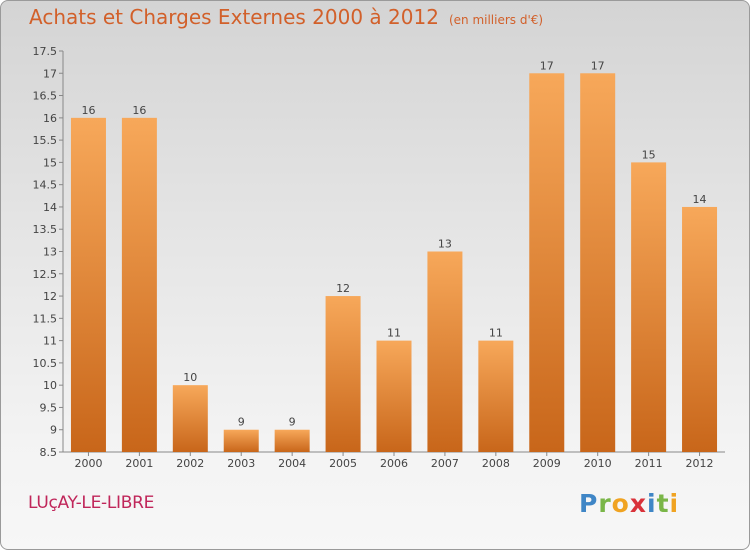 The image size is (750, 550). Describe the element at coordinates (50, 162) in the screenshot. I see `y-tick-label: 15` at that location.